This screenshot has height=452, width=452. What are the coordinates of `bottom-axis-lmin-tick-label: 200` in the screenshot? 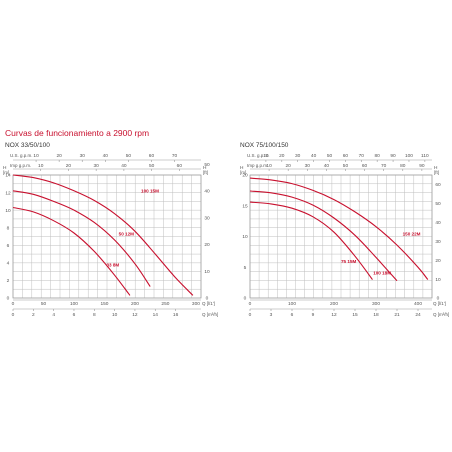 It's located at (135, 304).